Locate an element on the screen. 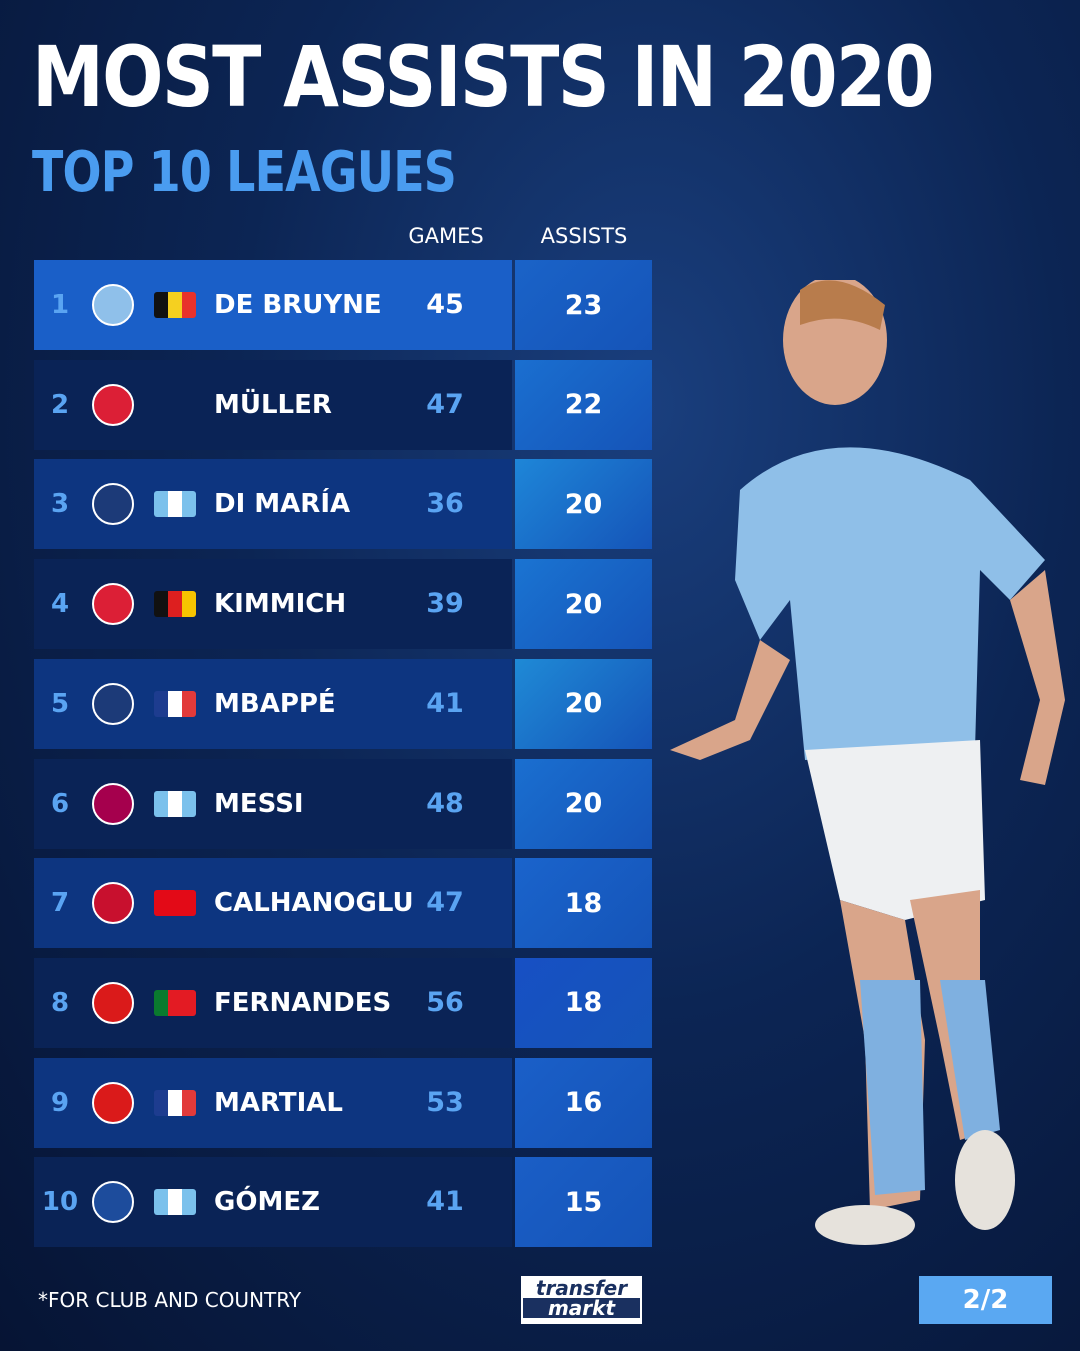 This screenshot has height=1351, width=1080. column-header-assists: ASSISTS is located at coordinates (584, 236).